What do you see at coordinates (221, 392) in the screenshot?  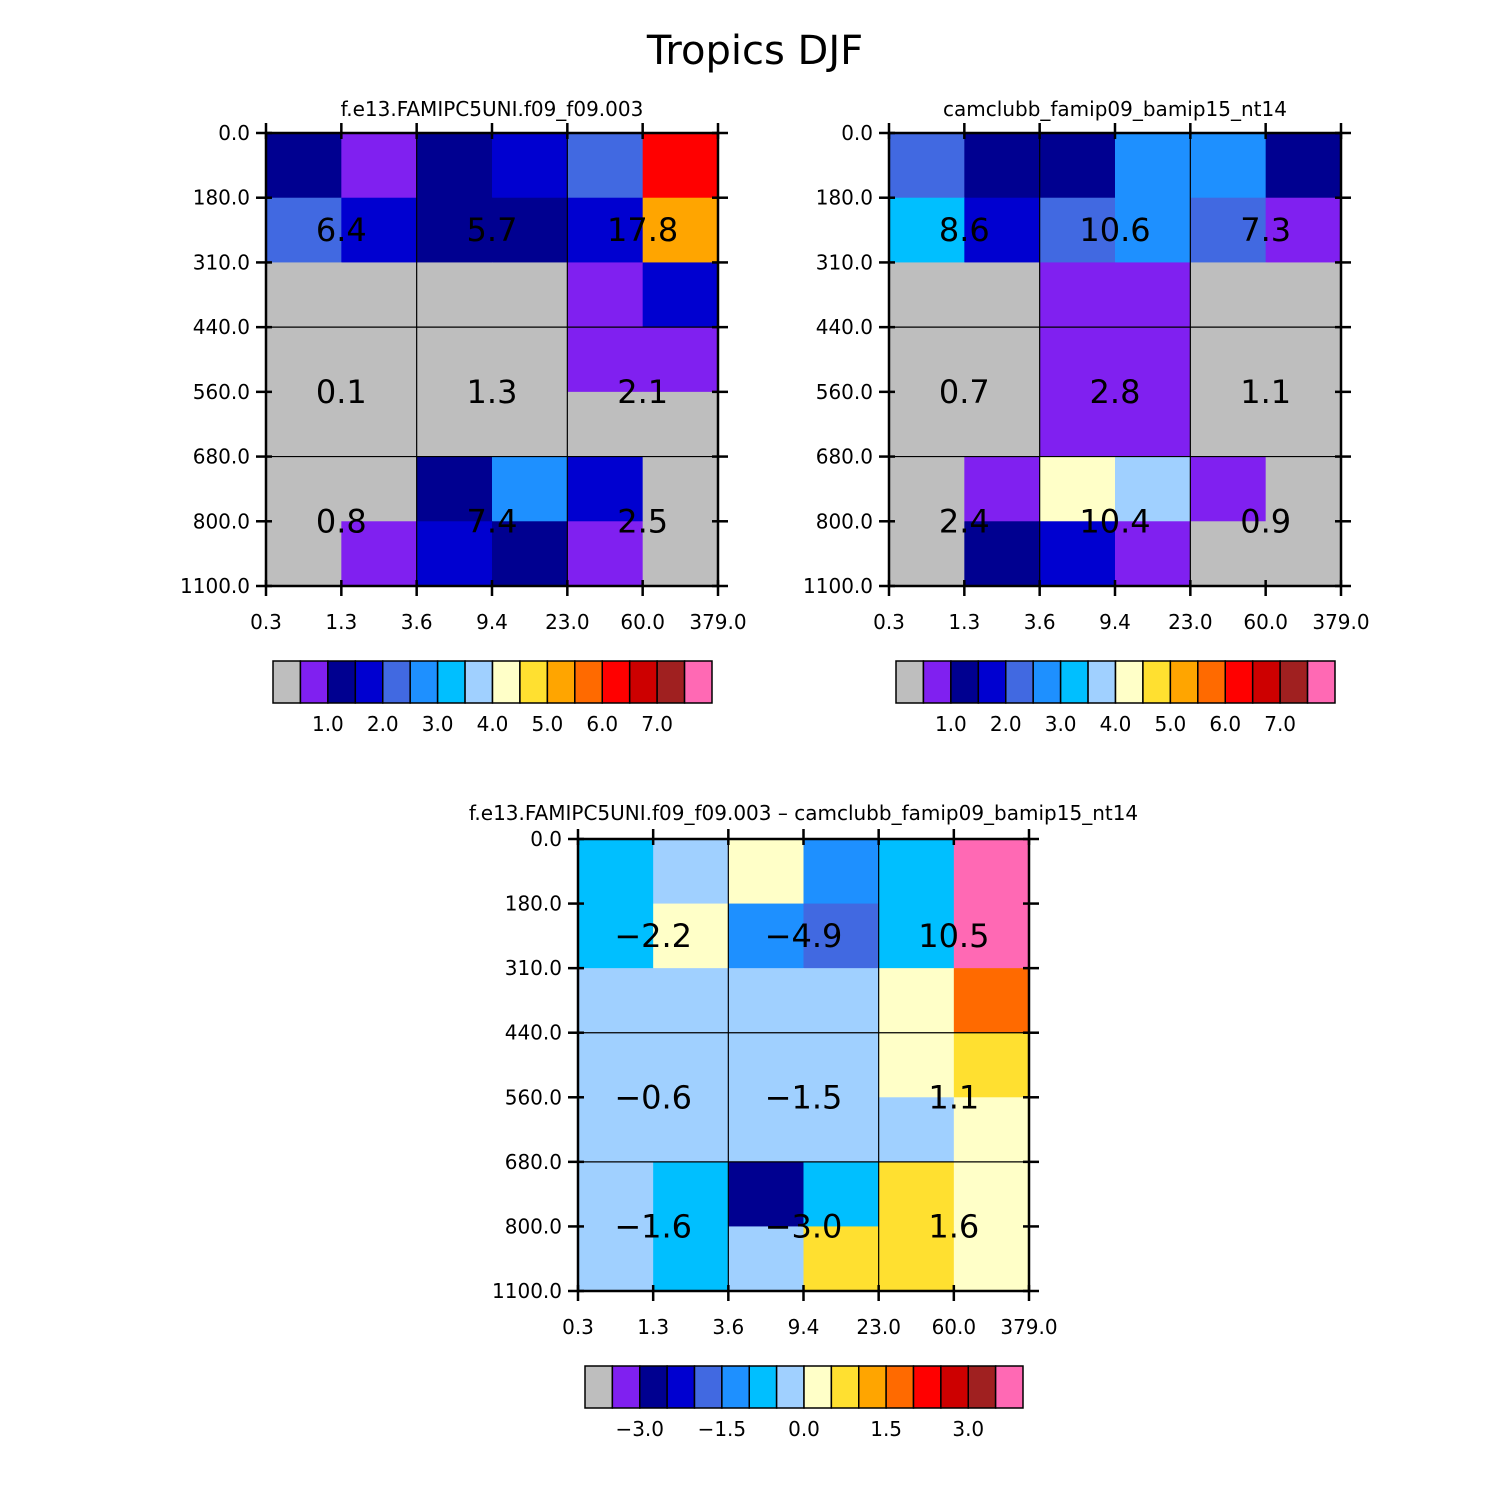 I see `y-tick-label: 560.0` at bounding box center [221, 392].